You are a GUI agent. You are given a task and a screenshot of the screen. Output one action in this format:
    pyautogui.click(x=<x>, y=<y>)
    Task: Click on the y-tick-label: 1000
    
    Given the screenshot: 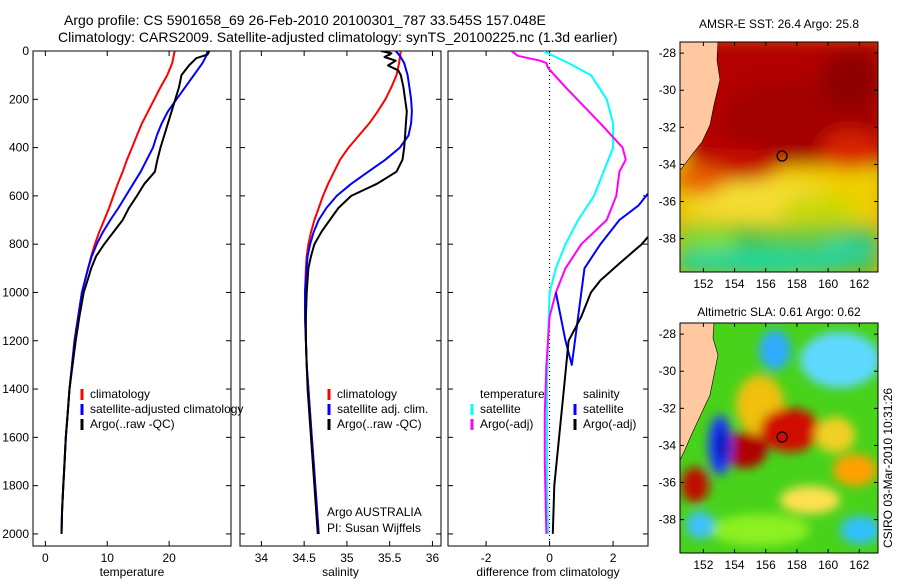 What is the action you would take?
    pyautogui.click(x=15, y=292)
    